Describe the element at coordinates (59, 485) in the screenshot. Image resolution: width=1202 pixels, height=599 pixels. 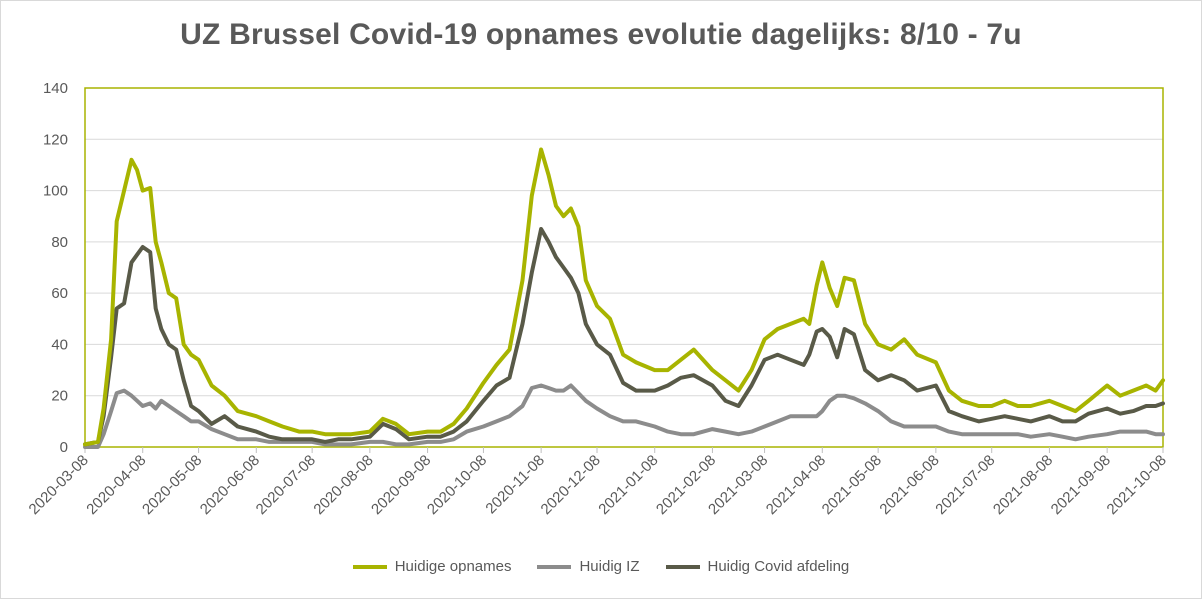
I see `x-tick-label: 2020-03-08` at that location.